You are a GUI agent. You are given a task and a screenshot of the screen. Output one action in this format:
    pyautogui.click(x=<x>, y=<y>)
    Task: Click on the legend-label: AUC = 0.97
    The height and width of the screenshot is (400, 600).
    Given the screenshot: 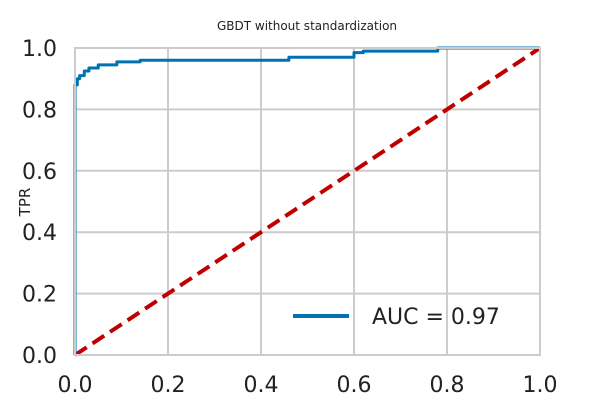 What is the action you would take?
    pyautogui.click(x=436, y=317)
    